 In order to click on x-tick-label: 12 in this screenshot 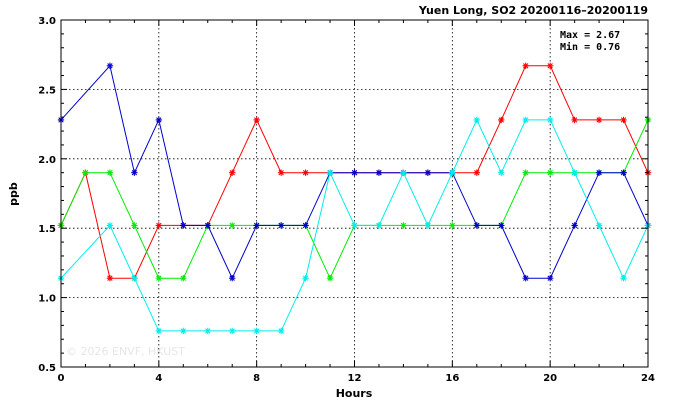, I will do `click(355, 378)`.